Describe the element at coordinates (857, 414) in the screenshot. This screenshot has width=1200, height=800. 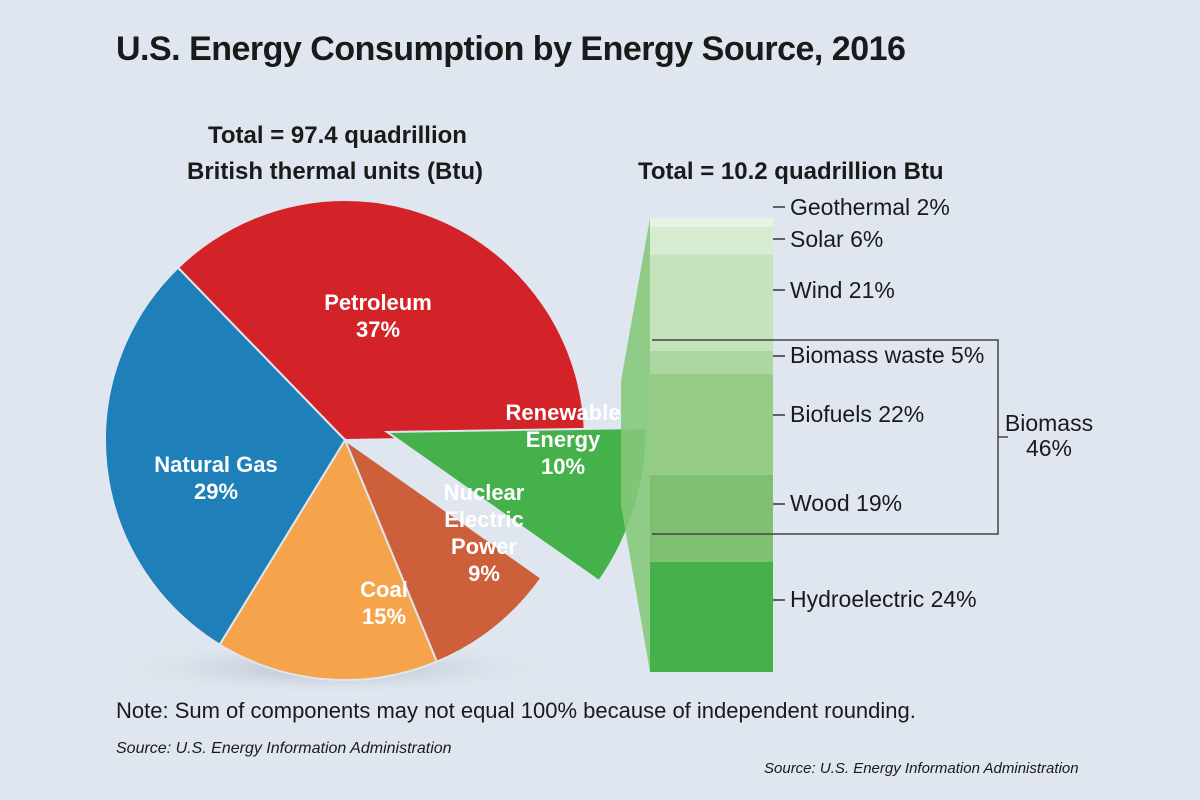
I see `legend-label-biofuels: Biofuels 22%` at that location.